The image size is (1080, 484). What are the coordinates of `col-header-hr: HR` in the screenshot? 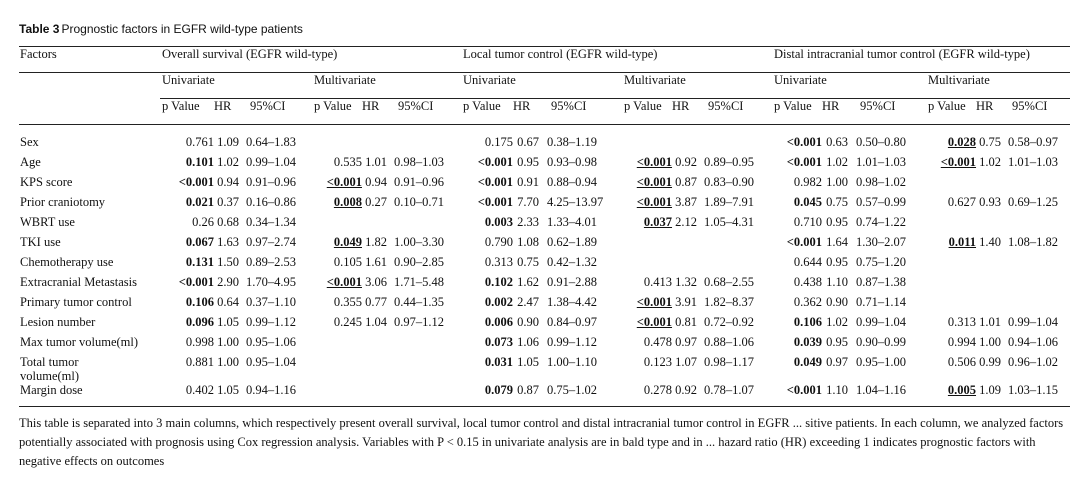 It's located at (686, 111).